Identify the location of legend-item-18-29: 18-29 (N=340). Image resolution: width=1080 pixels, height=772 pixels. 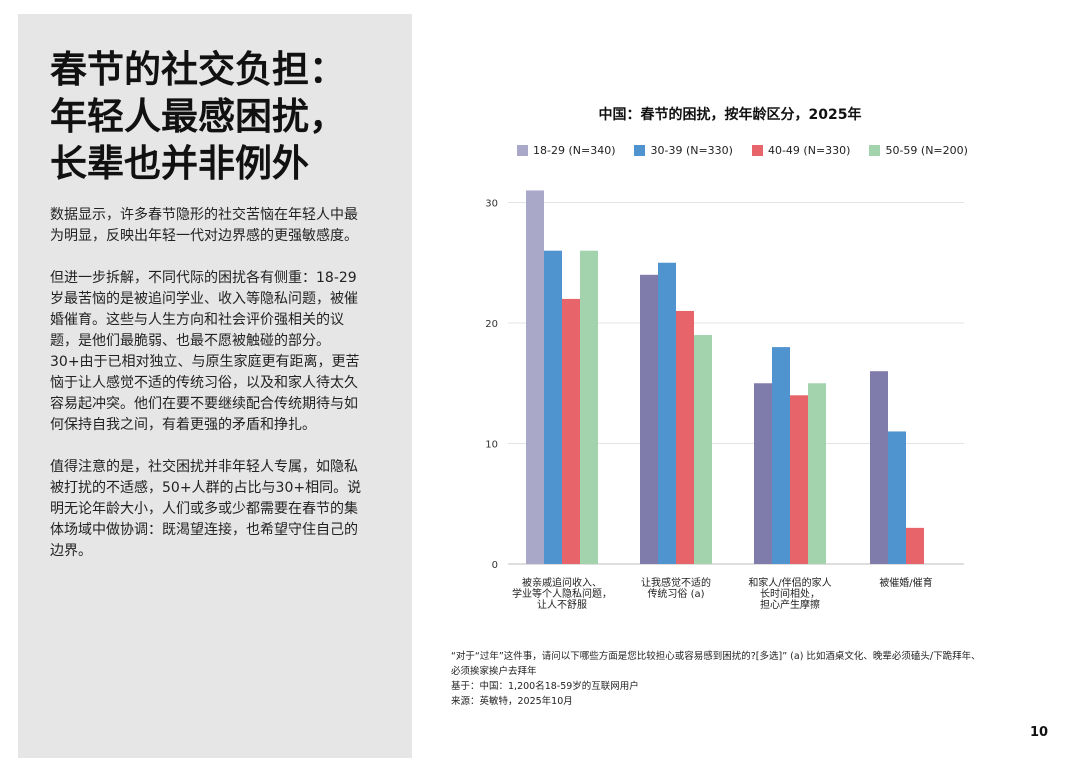
(566, 150).